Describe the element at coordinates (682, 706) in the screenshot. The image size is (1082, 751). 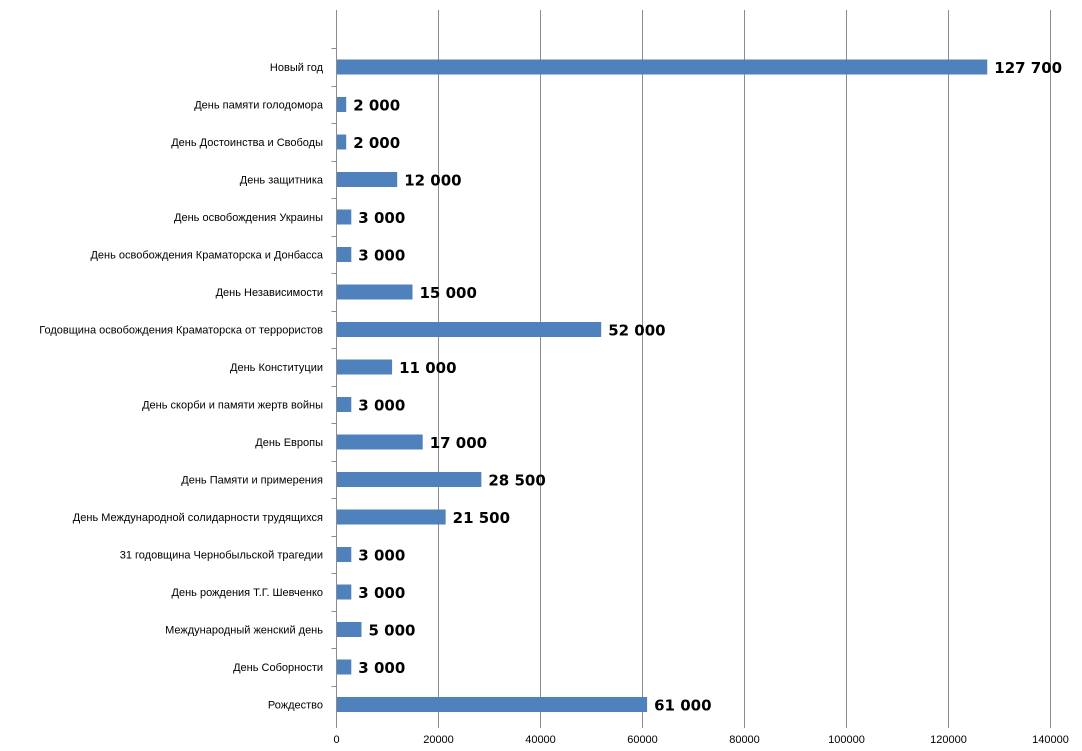
I see `data-label: 61 000` at that location.